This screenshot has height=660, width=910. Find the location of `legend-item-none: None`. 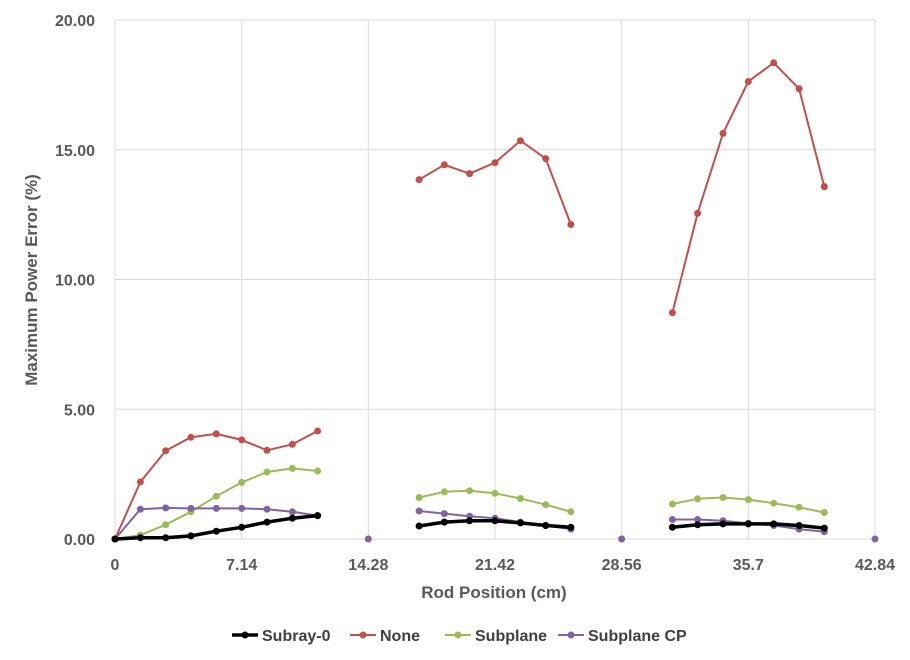

legend-item-none: None is located at coordinates (385, 636).